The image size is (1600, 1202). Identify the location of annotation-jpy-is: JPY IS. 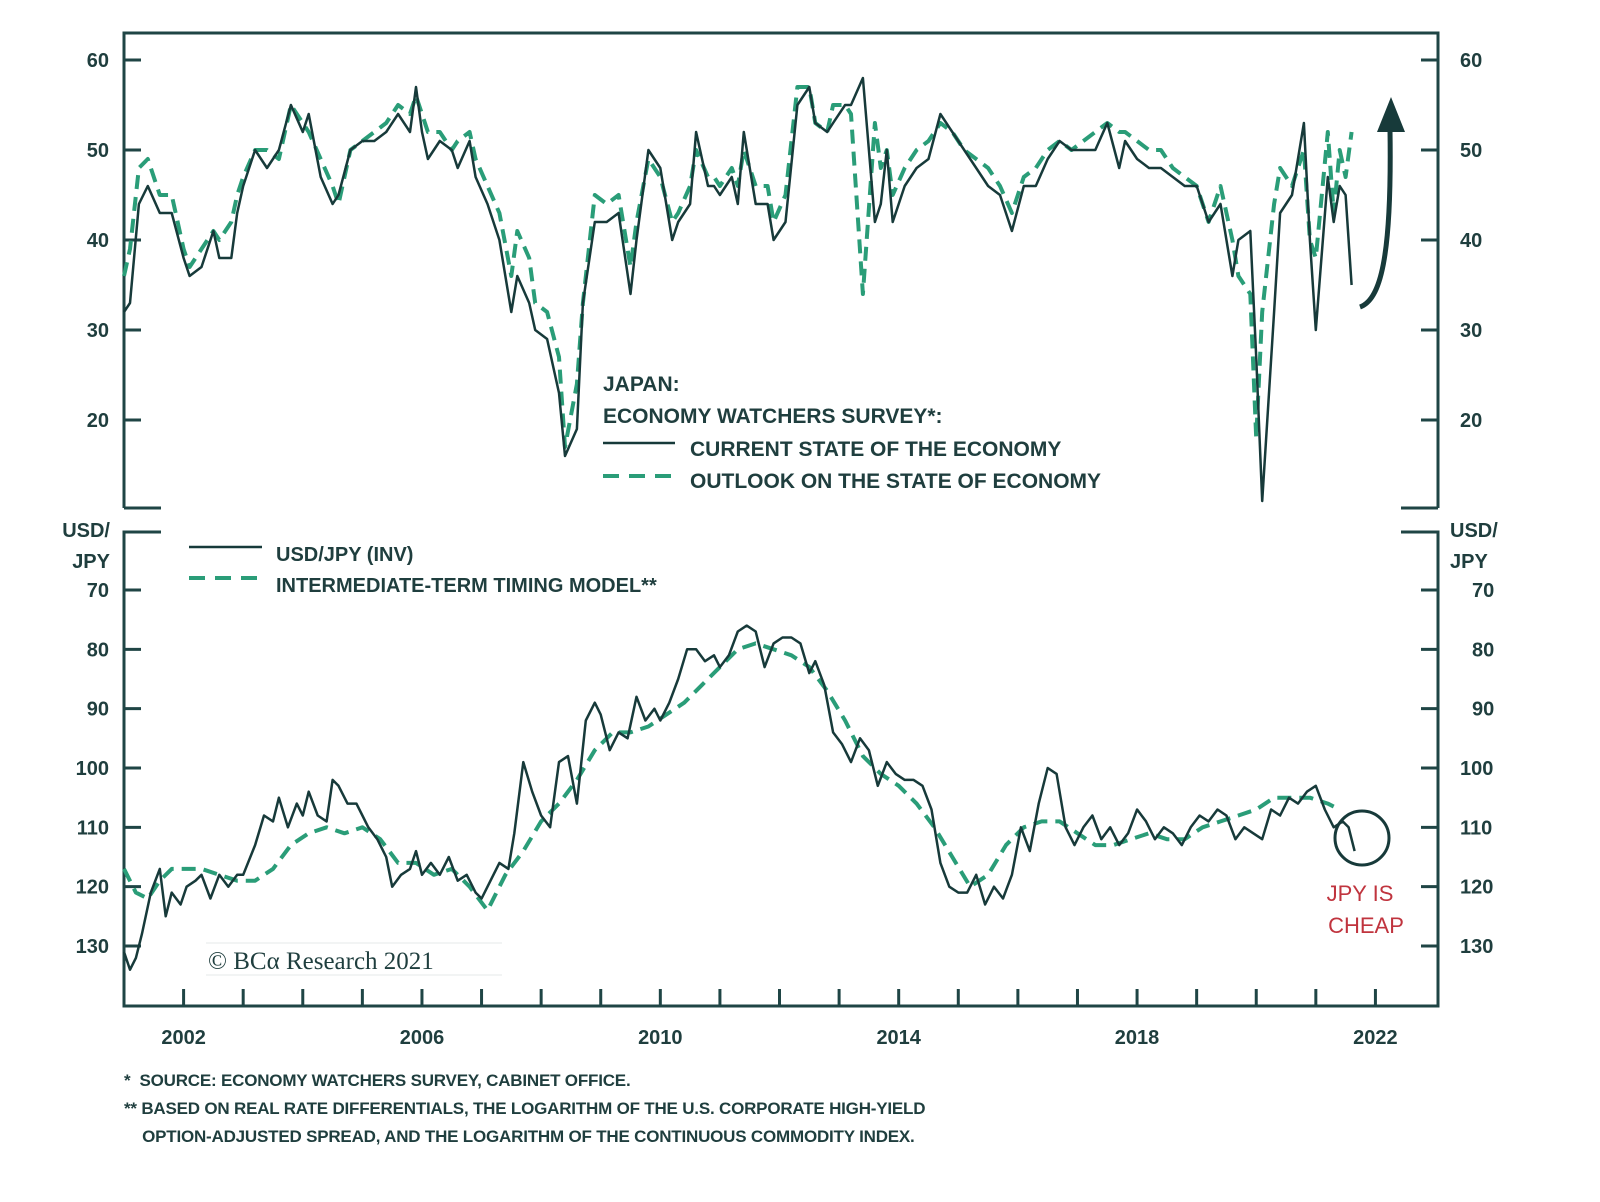
(1360, 893).